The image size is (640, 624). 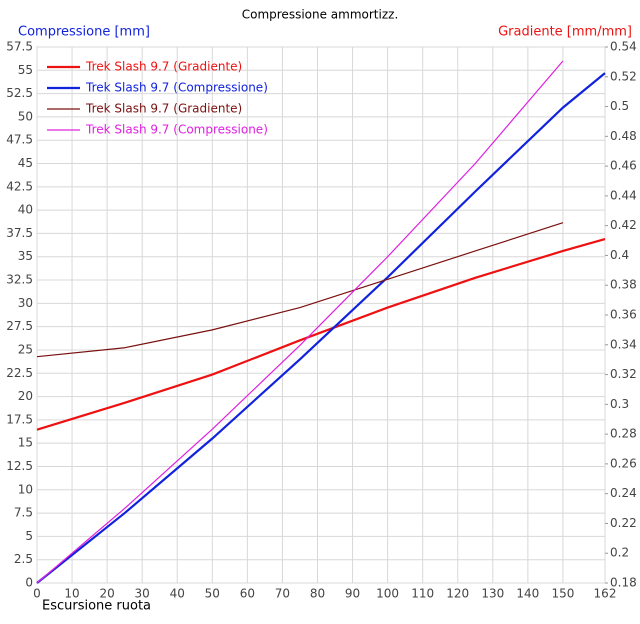 What do you see at coordinates (25, 116) in the screenshot?
I see `y-tick-label: 50` at bounding box center [25, 116].